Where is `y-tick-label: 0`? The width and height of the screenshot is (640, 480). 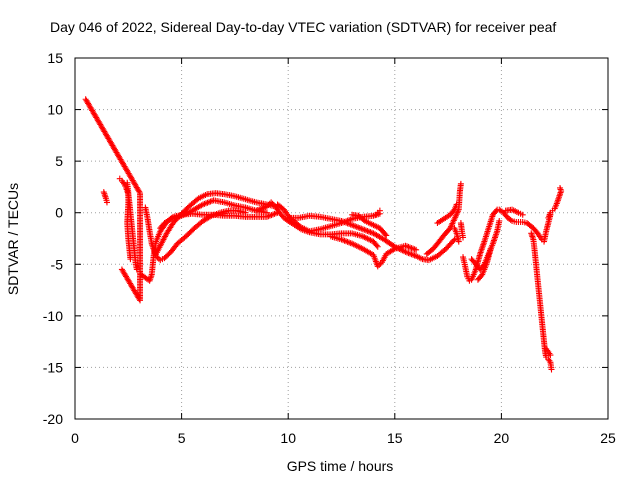
y-tick-label: 0 is located at coordinates (59, 213).